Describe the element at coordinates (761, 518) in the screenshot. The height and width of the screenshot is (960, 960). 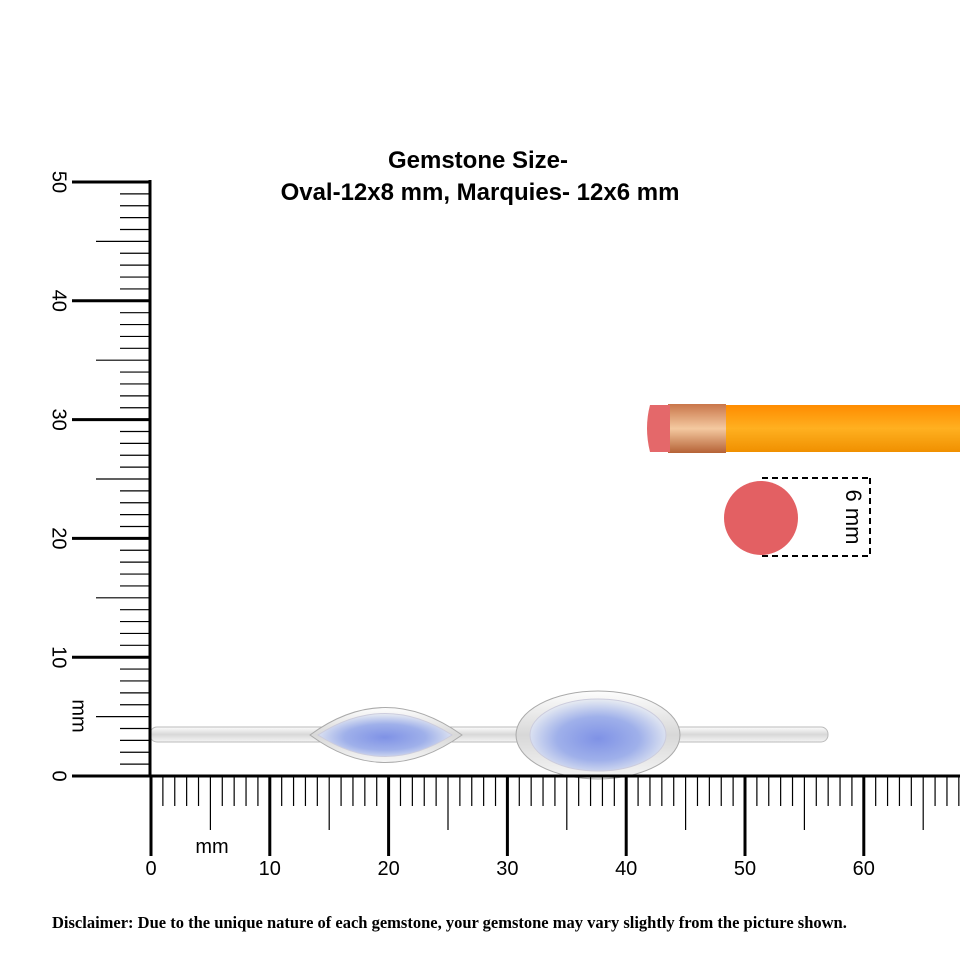
I see `pencil-end` at that location.